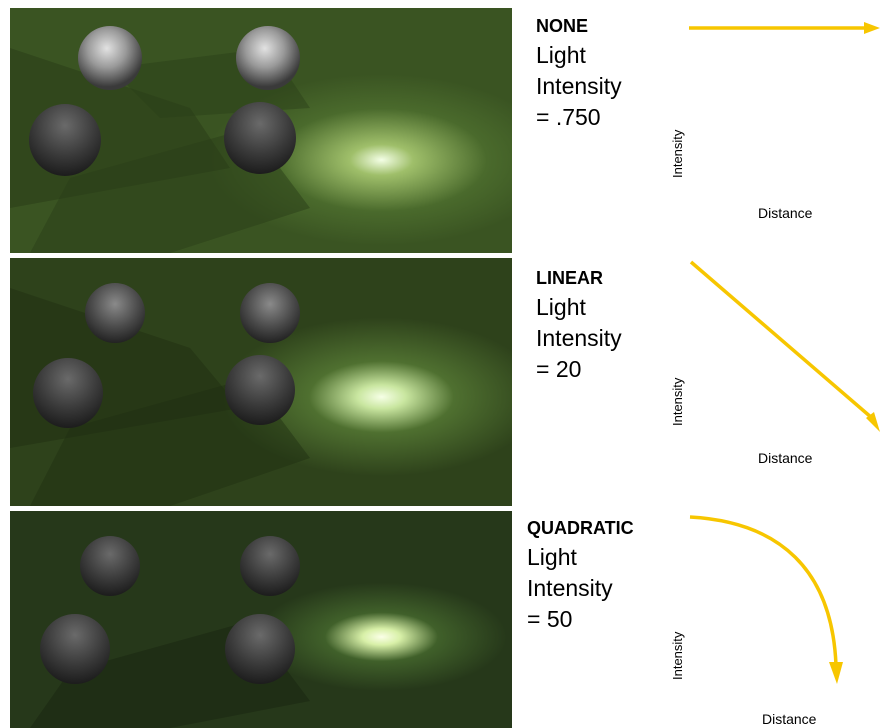 This screenshot has width=885, height=728. What do you see at coordinates (784, 346) in the screenshot?
I see `curve-linear` at bounding box center [784, 346].